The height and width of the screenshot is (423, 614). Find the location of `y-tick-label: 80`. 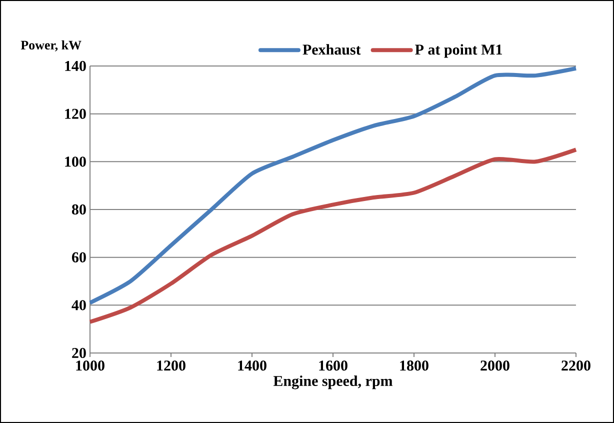

y-tick-label: 80 is located at coordinates (79, 209).